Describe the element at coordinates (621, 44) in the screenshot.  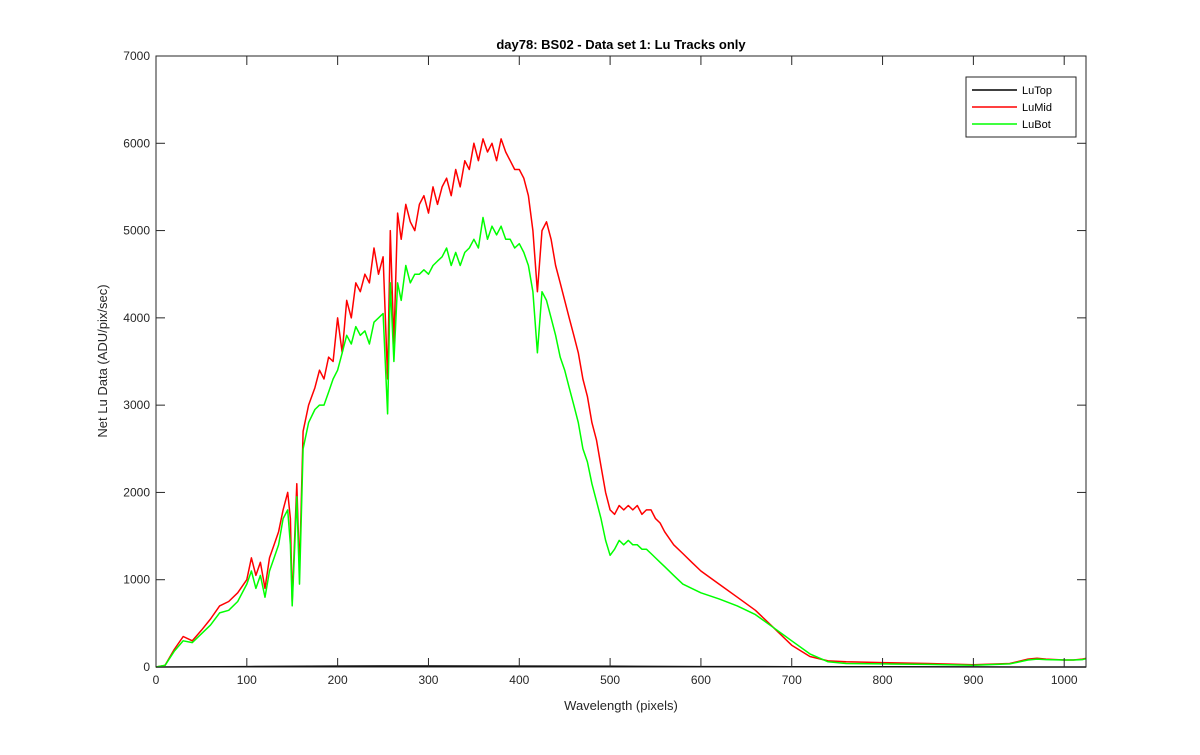
I see `chart-title: day78: BS02 - Data set 1: Lu Tracks only` at that location.